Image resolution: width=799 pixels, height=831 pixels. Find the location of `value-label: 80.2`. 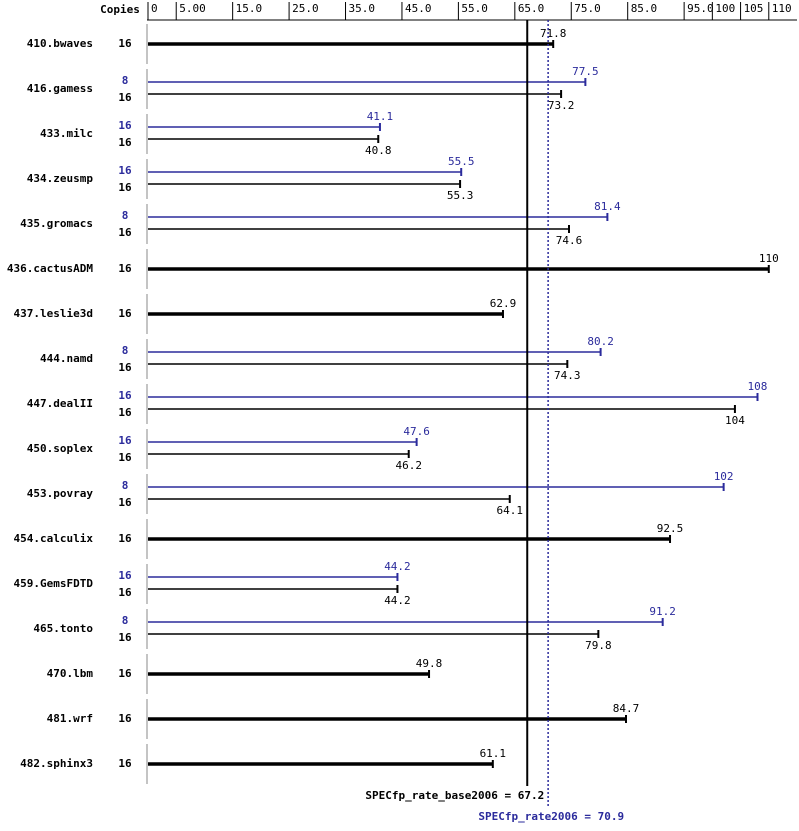

value-label: 80.2 is located at coordinates (600, 341).